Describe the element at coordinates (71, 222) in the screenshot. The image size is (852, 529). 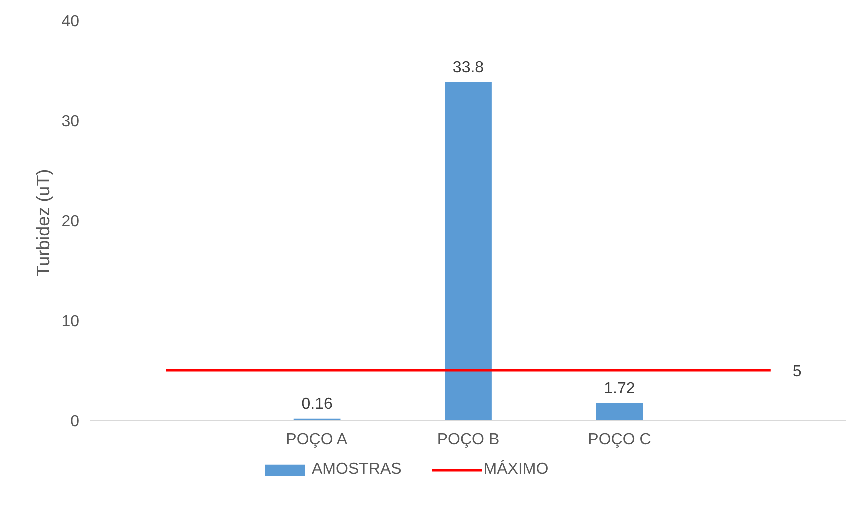
I see `y-tick-label: 20` at that location.